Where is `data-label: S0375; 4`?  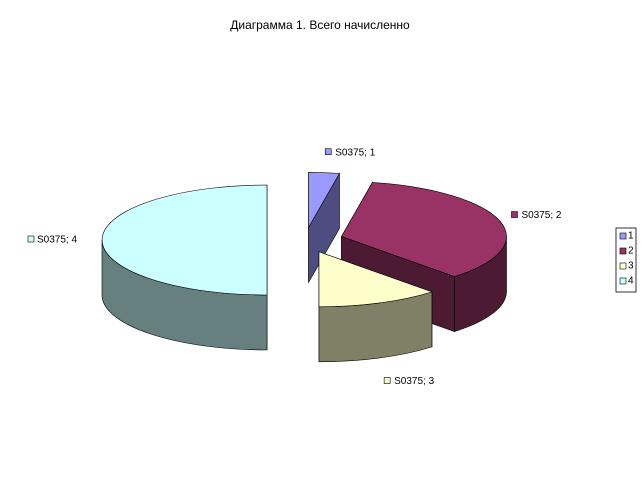 data-label: S0375; 4 is located at coordinates (57, 240).